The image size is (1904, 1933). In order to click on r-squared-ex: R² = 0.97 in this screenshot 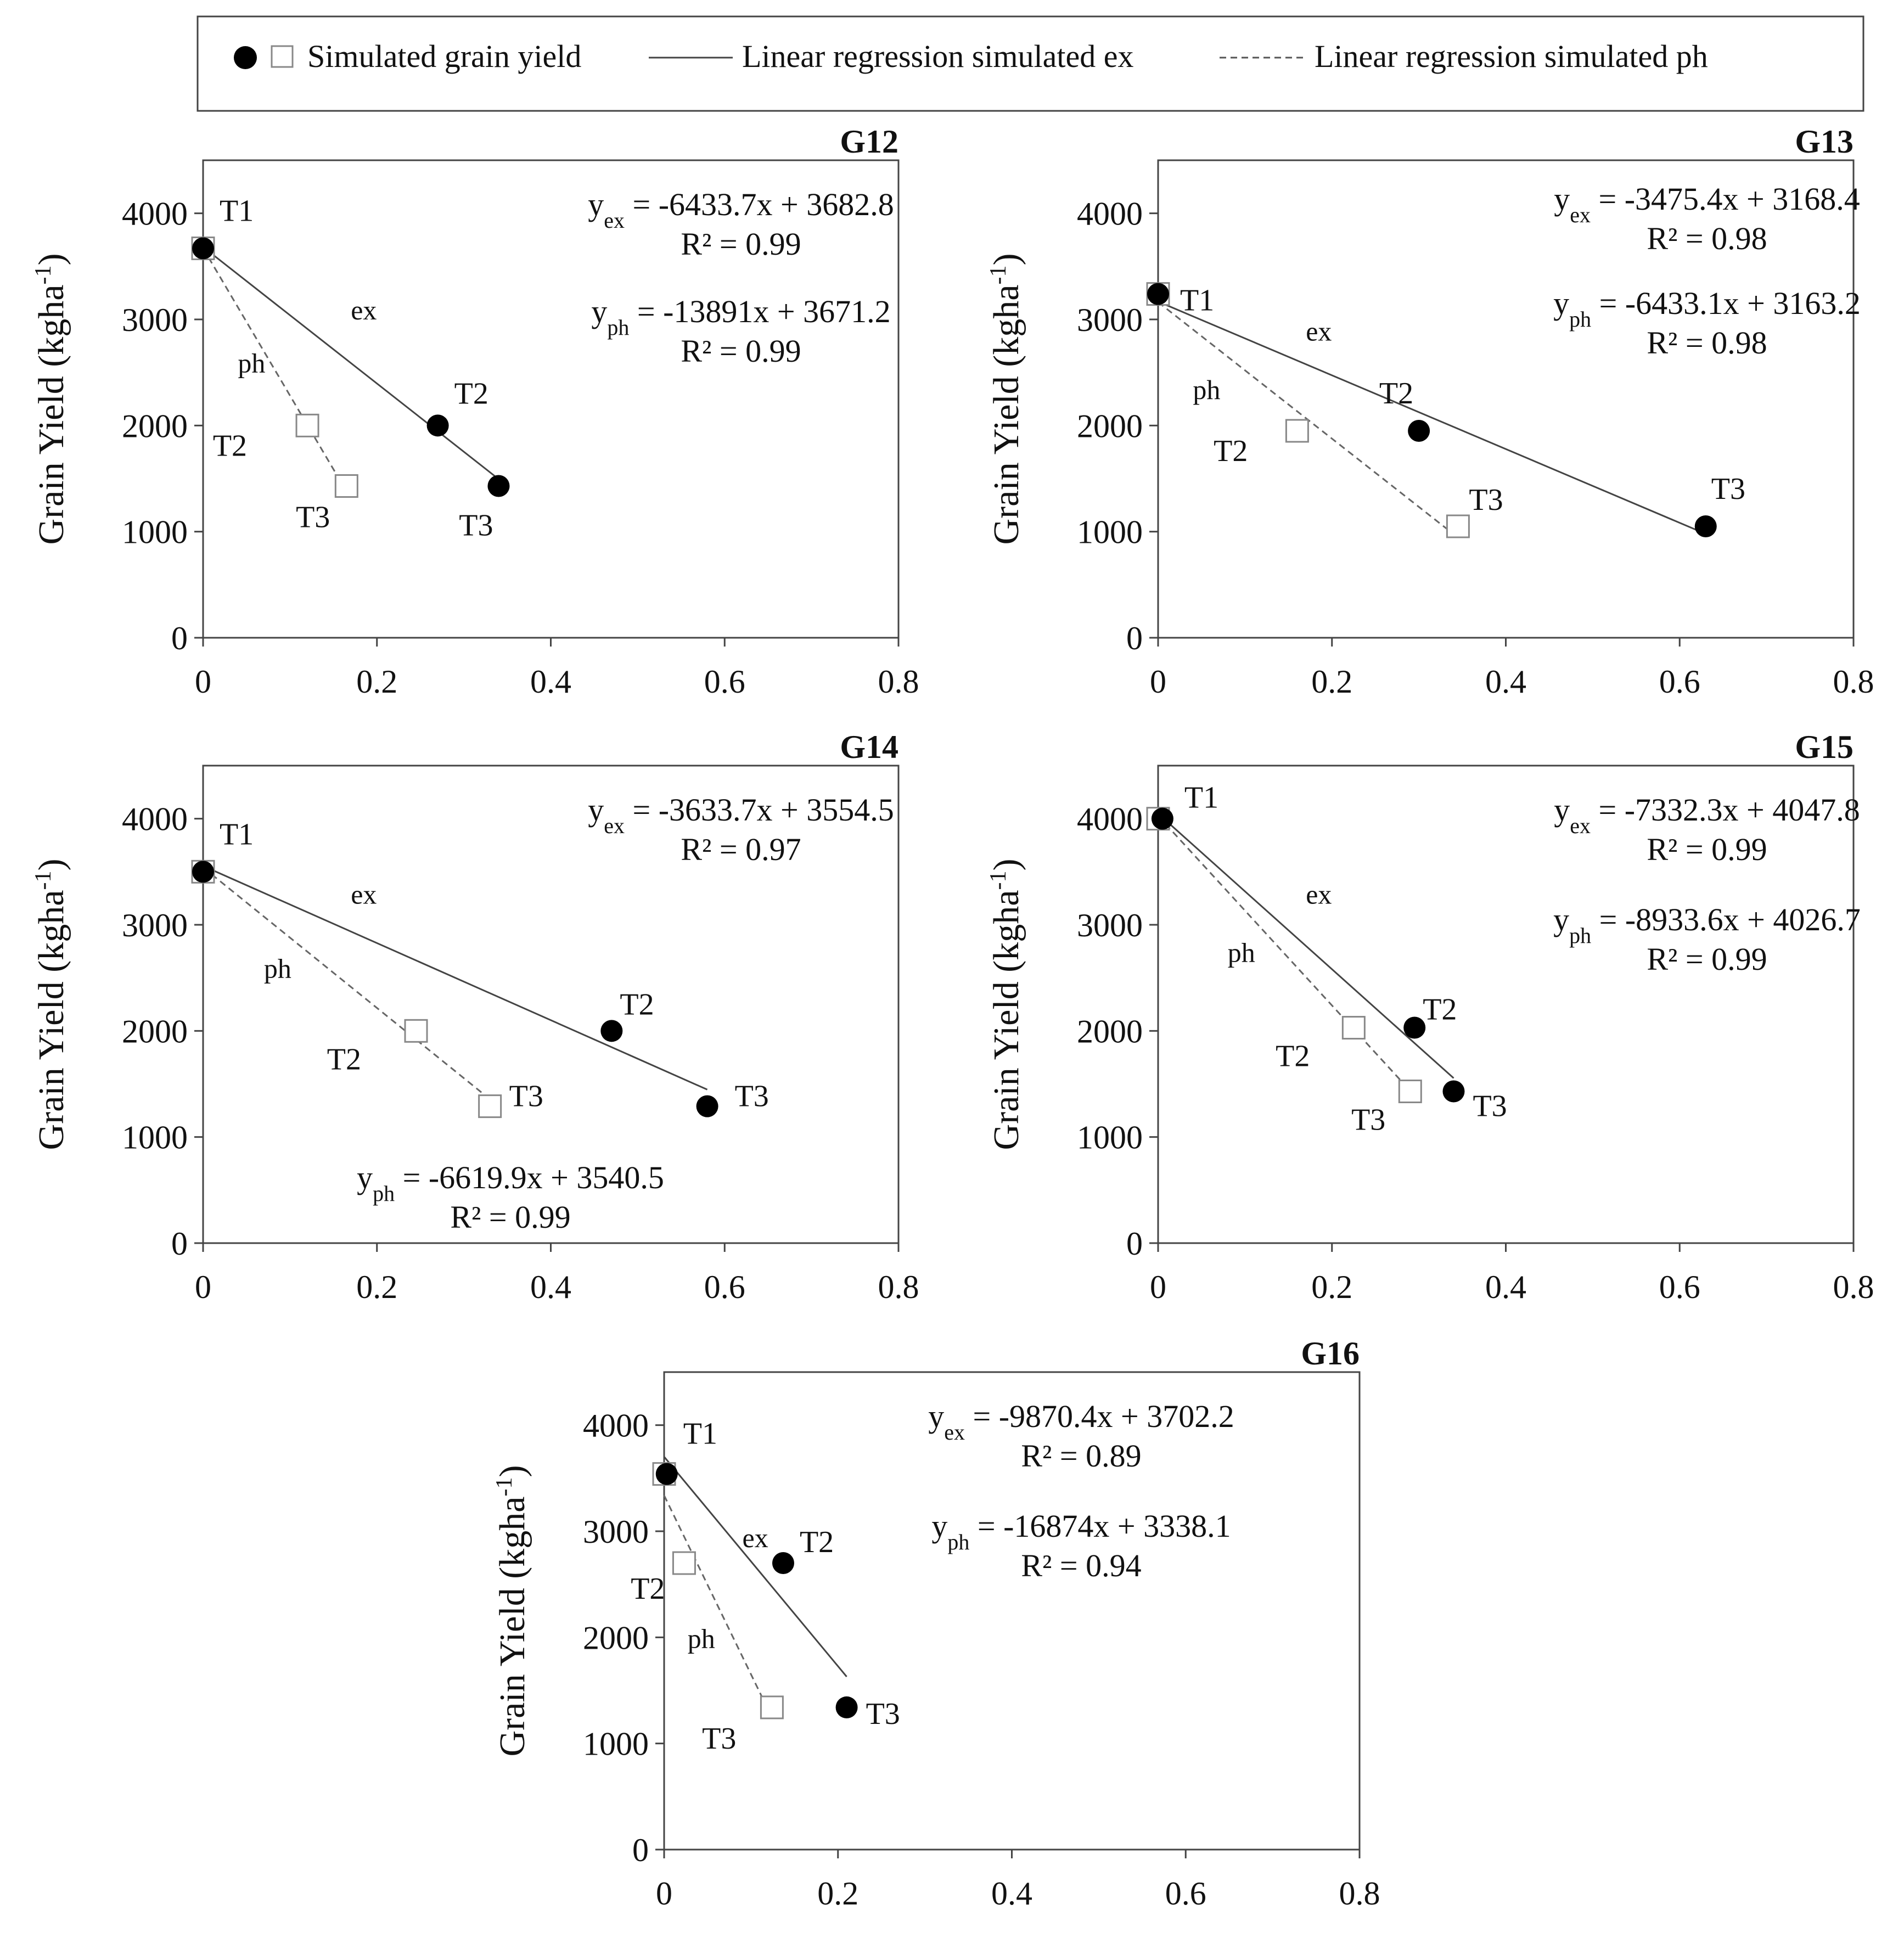, I will do `click(741, 849)`.